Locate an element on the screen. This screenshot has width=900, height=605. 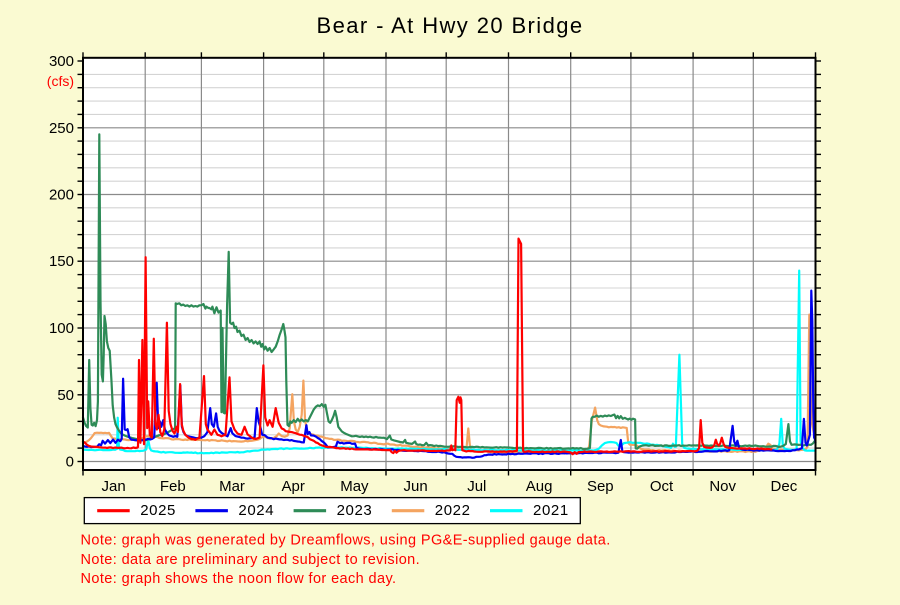
svg-text: 50 is located at coordinates (65, 395).